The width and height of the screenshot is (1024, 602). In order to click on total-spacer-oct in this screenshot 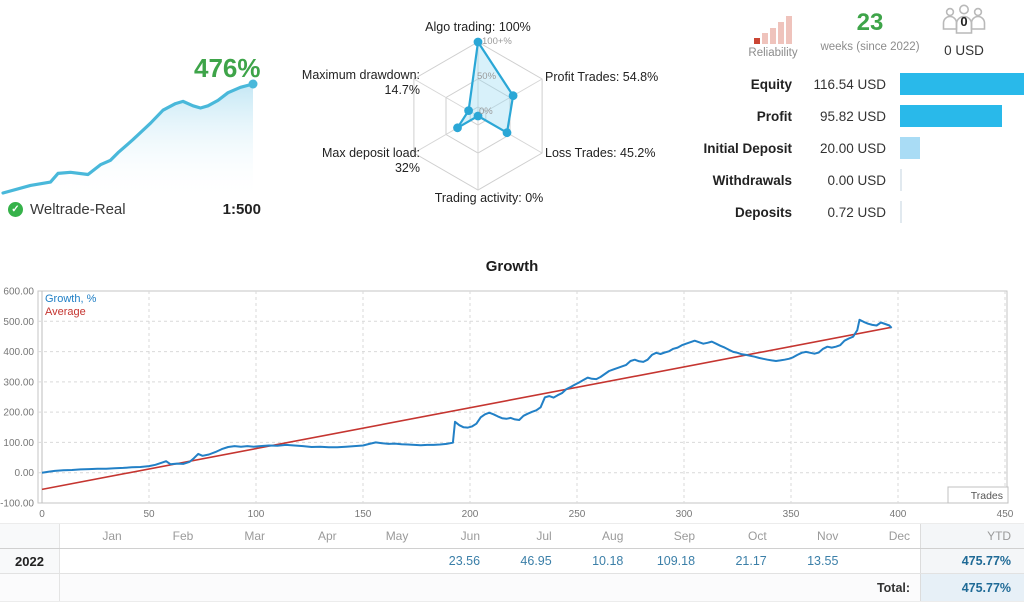, I will do `click(741, 587)`.